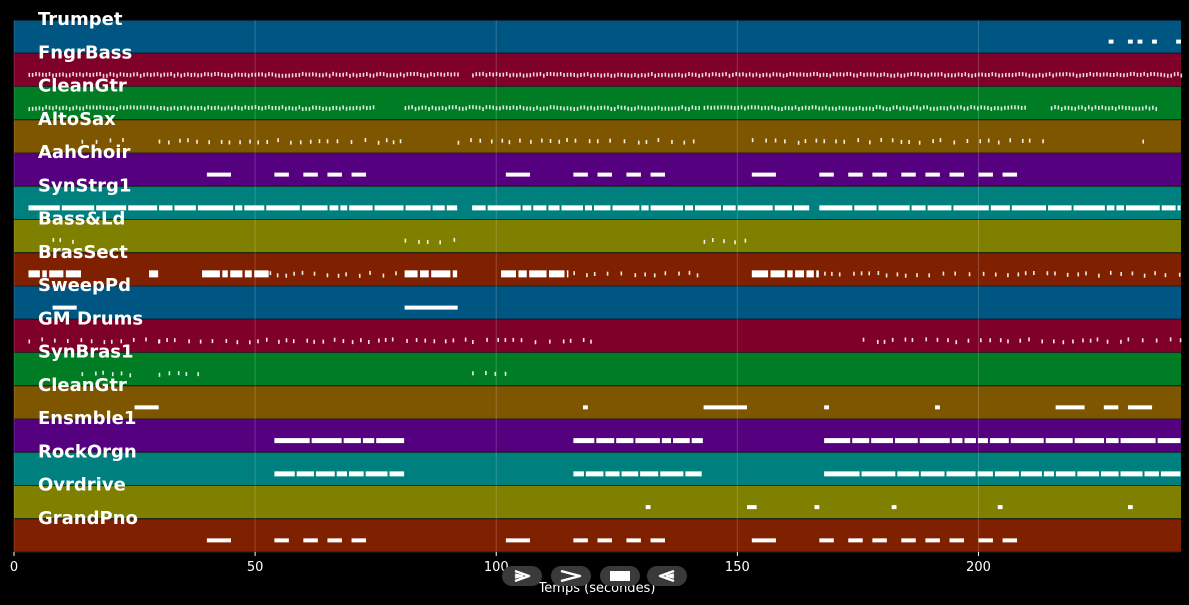  I want to click on rewind-button, so click(667, 576).